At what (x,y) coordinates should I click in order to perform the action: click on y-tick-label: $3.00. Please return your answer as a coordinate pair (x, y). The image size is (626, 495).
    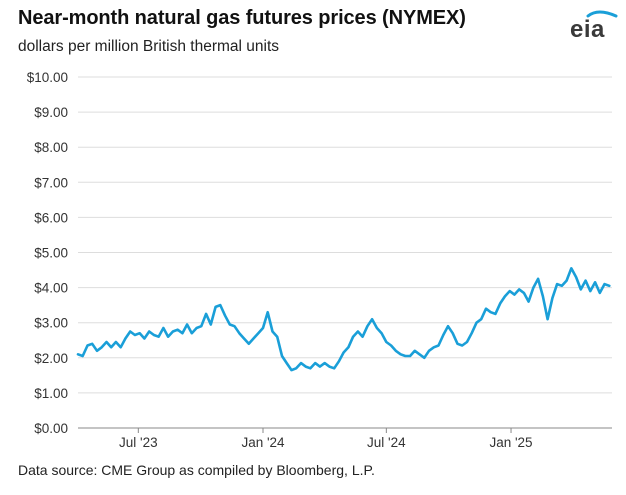
    Looking at the image, I should click on (51, 323).